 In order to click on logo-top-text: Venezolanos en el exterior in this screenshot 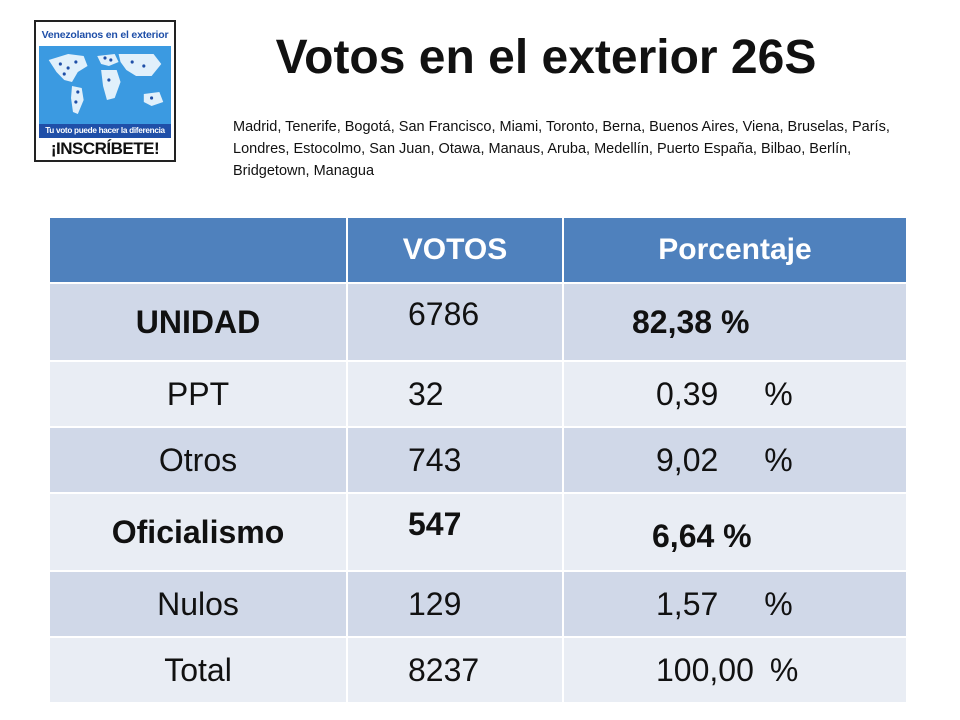, I will do `click(105, 35)`.